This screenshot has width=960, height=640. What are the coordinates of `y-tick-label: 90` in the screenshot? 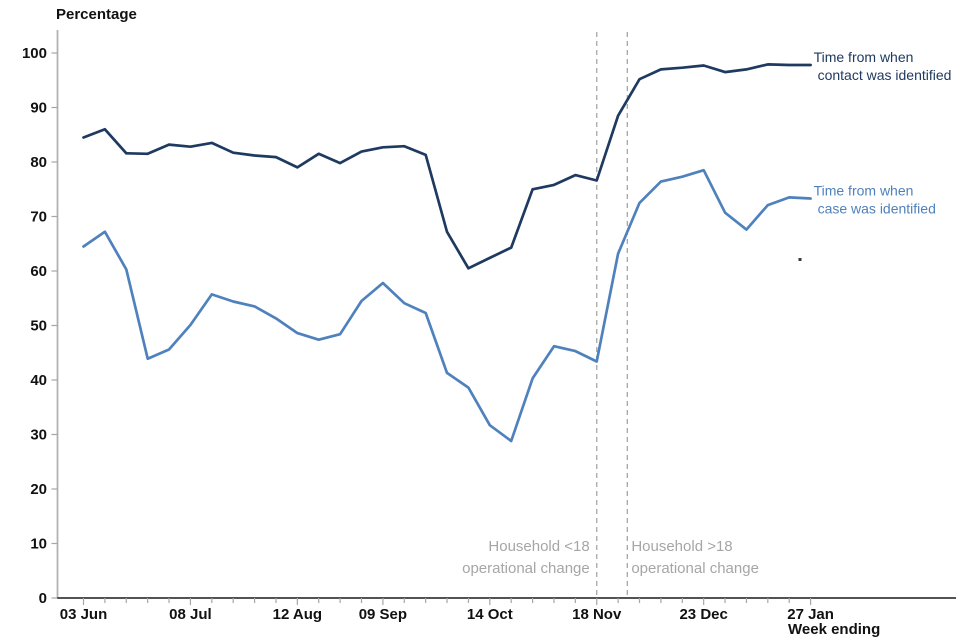 It's located at (38, 108).